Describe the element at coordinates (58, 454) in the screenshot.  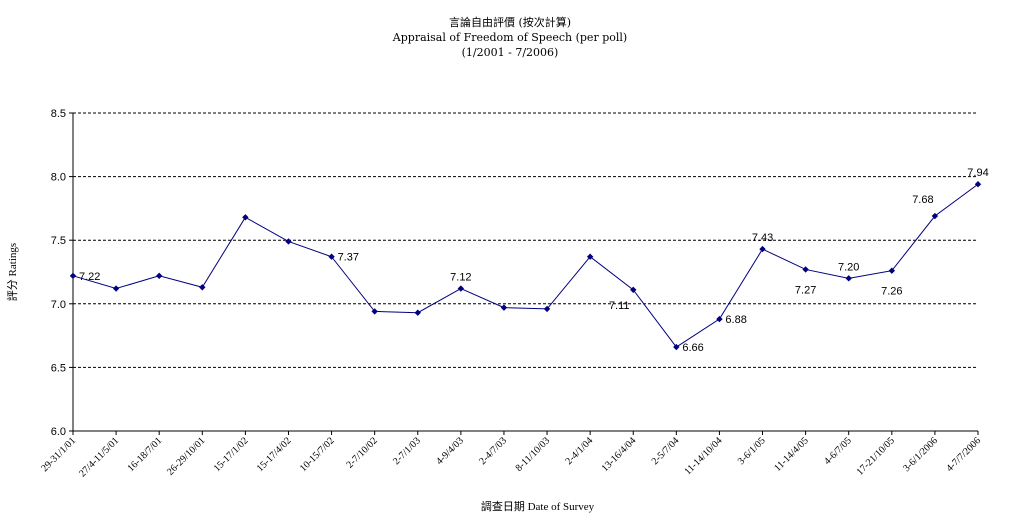
I see `x-tick-label: 29-31/1/01` at that location.